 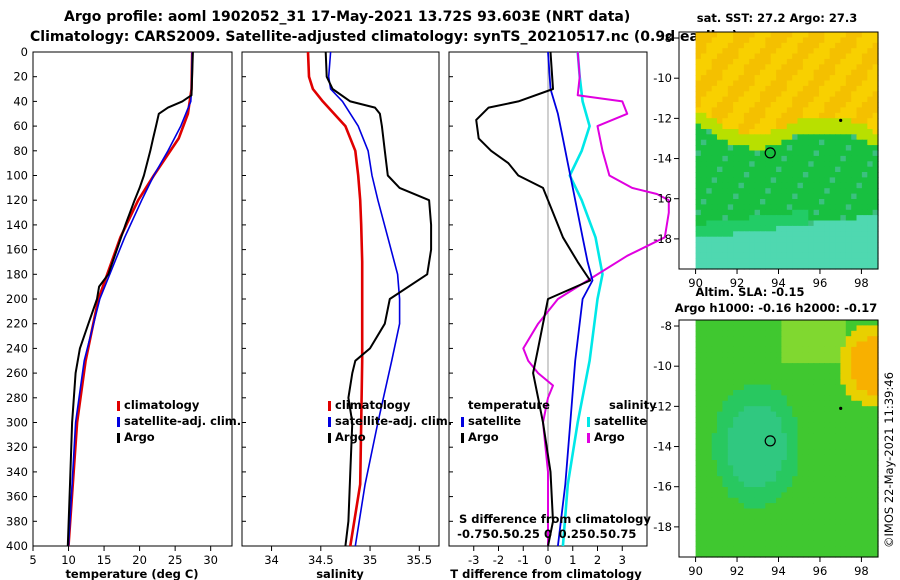 What do you see at coordinates (861, 571) in the screenshot?
I see `lon-tick-label: 98` at bounding box center [861, 571].